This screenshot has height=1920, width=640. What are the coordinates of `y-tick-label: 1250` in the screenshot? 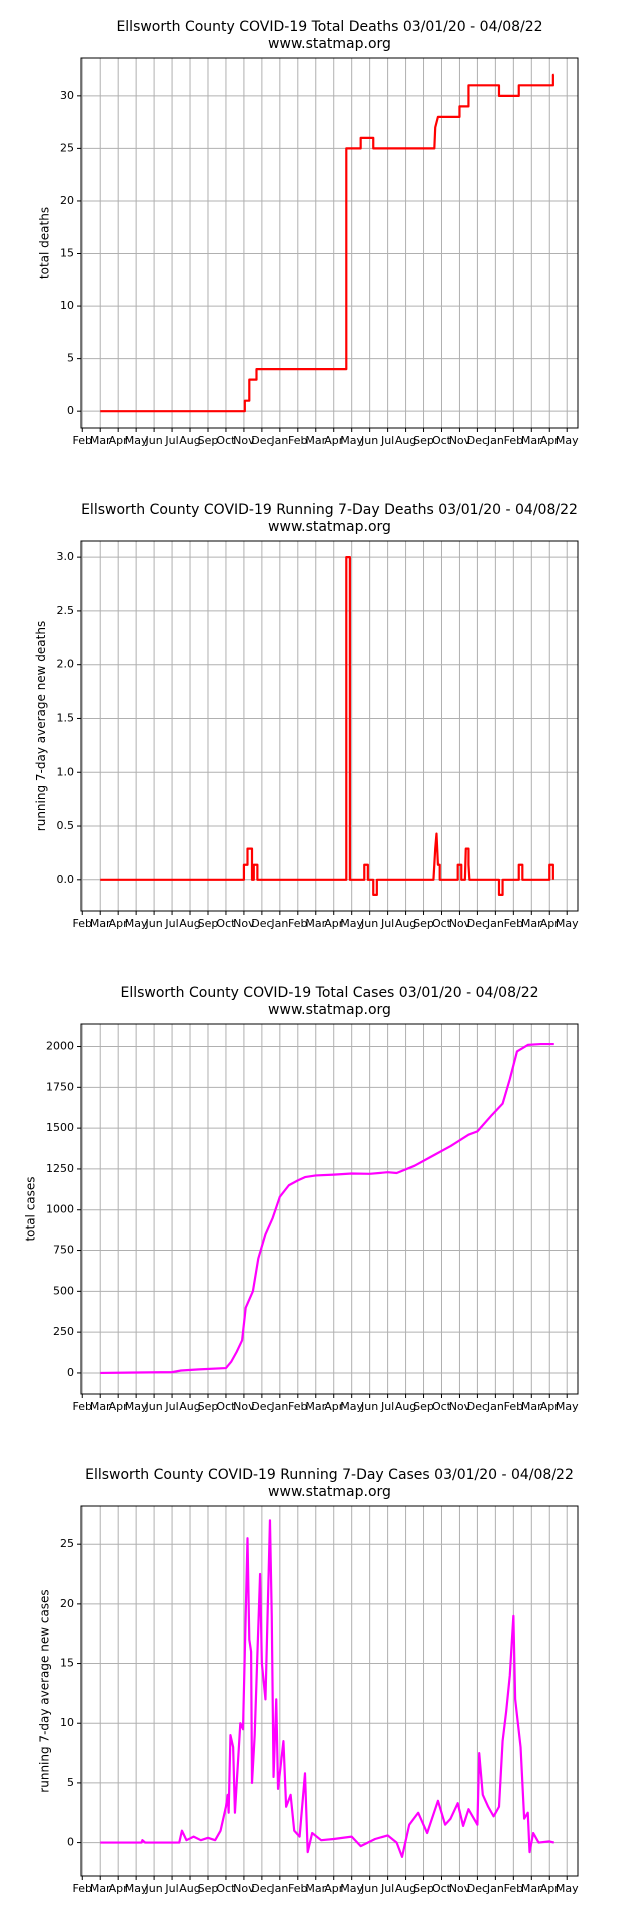 It's located at (60, 1168).